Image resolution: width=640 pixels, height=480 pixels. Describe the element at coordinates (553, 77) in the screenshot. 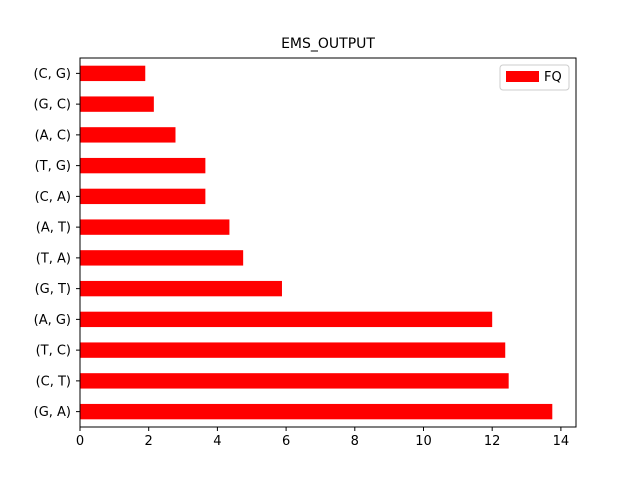

I see `legend-label: FQ` at that location.